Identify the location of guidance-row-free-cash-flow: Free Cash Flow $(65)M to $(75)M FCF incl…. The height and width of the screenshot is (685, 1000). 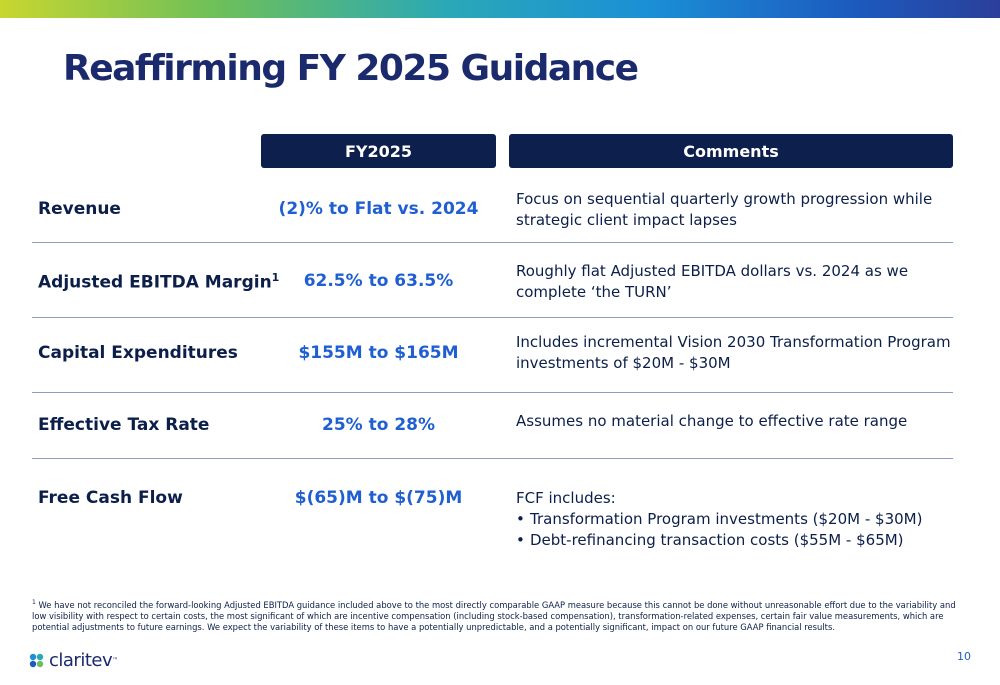
(492, 521).